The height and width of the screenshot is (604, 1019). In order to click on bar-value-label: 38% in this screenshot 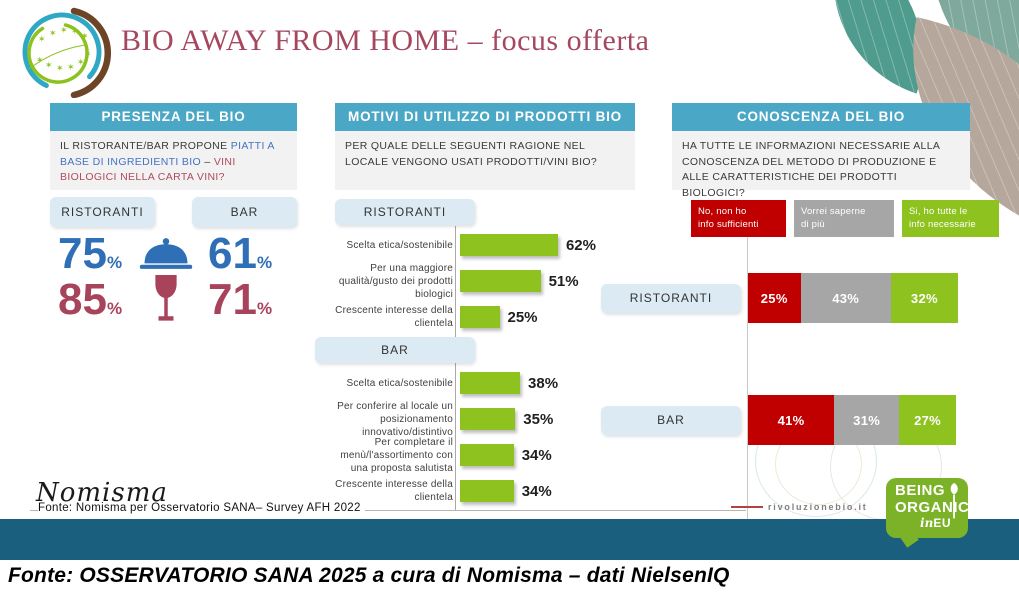, I will do `click(543, 383)`.